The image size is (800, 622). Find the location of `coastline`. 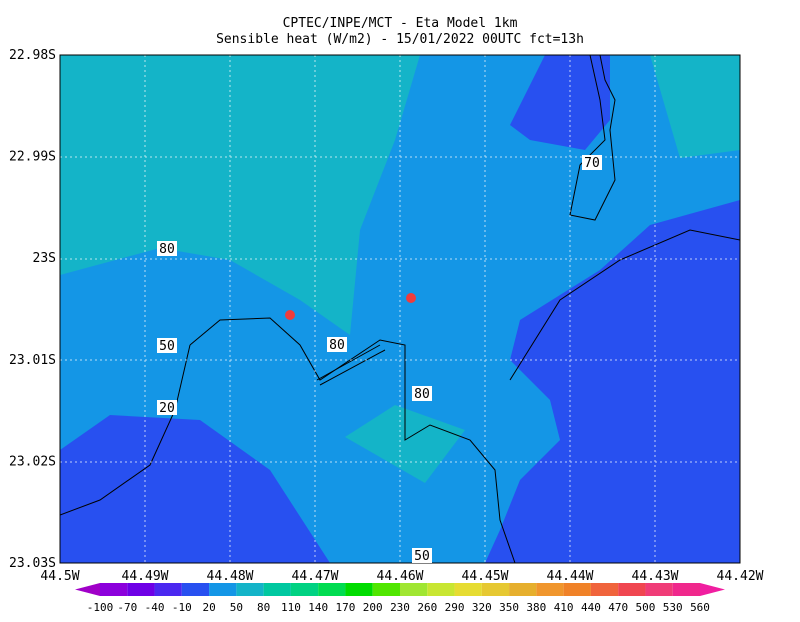

coastline is located at coordinates (351, 365).